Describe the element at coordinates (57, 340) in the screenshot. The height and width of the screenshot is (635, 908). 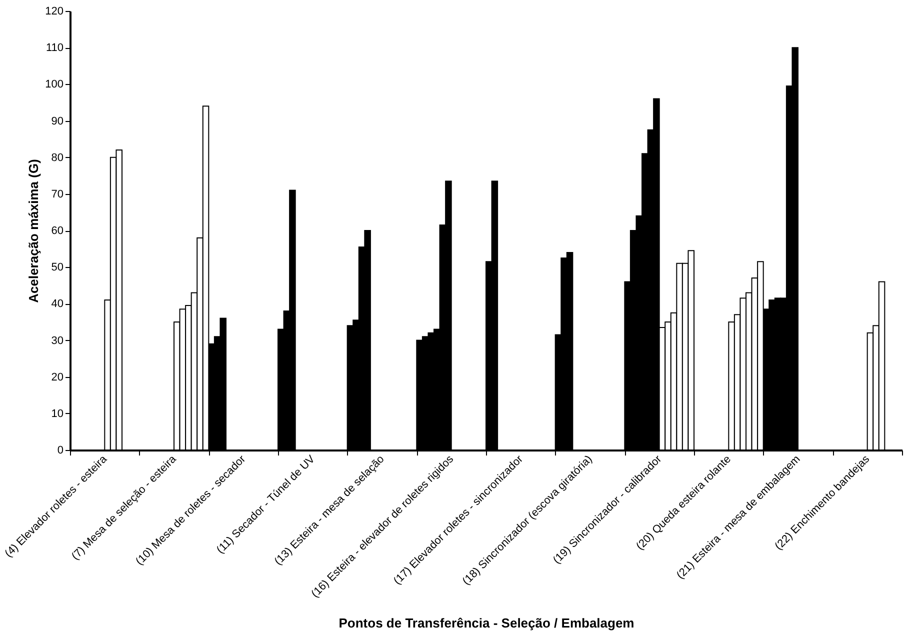
I see `y-tick-label: 30` at that location.